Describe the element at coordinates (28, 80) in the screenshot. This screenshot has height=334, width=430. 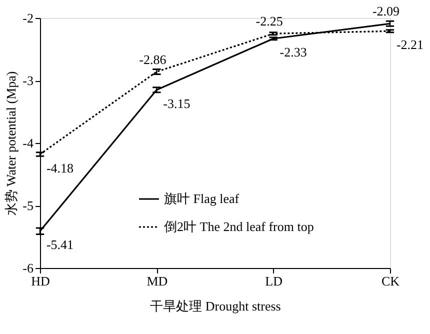
I see `y-tick-label: -3` at that location.